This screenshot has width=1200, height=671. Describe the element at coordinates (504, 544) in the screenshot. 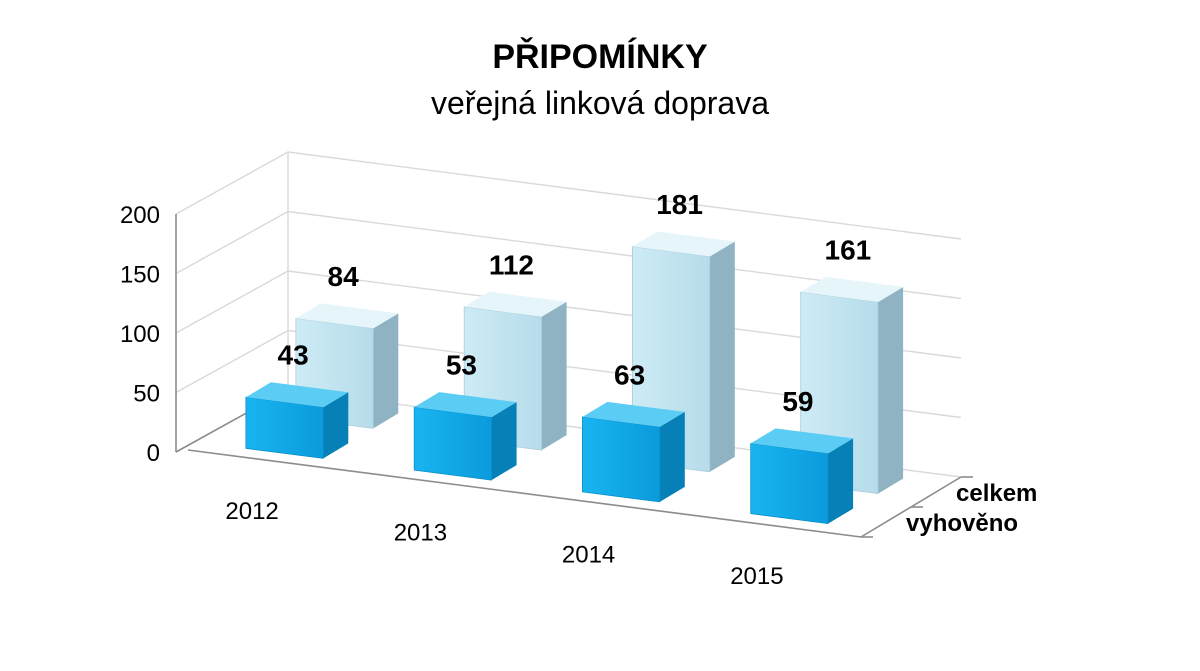

I see `x-axis-categories: 2012 2013 2014 2015` at that location.